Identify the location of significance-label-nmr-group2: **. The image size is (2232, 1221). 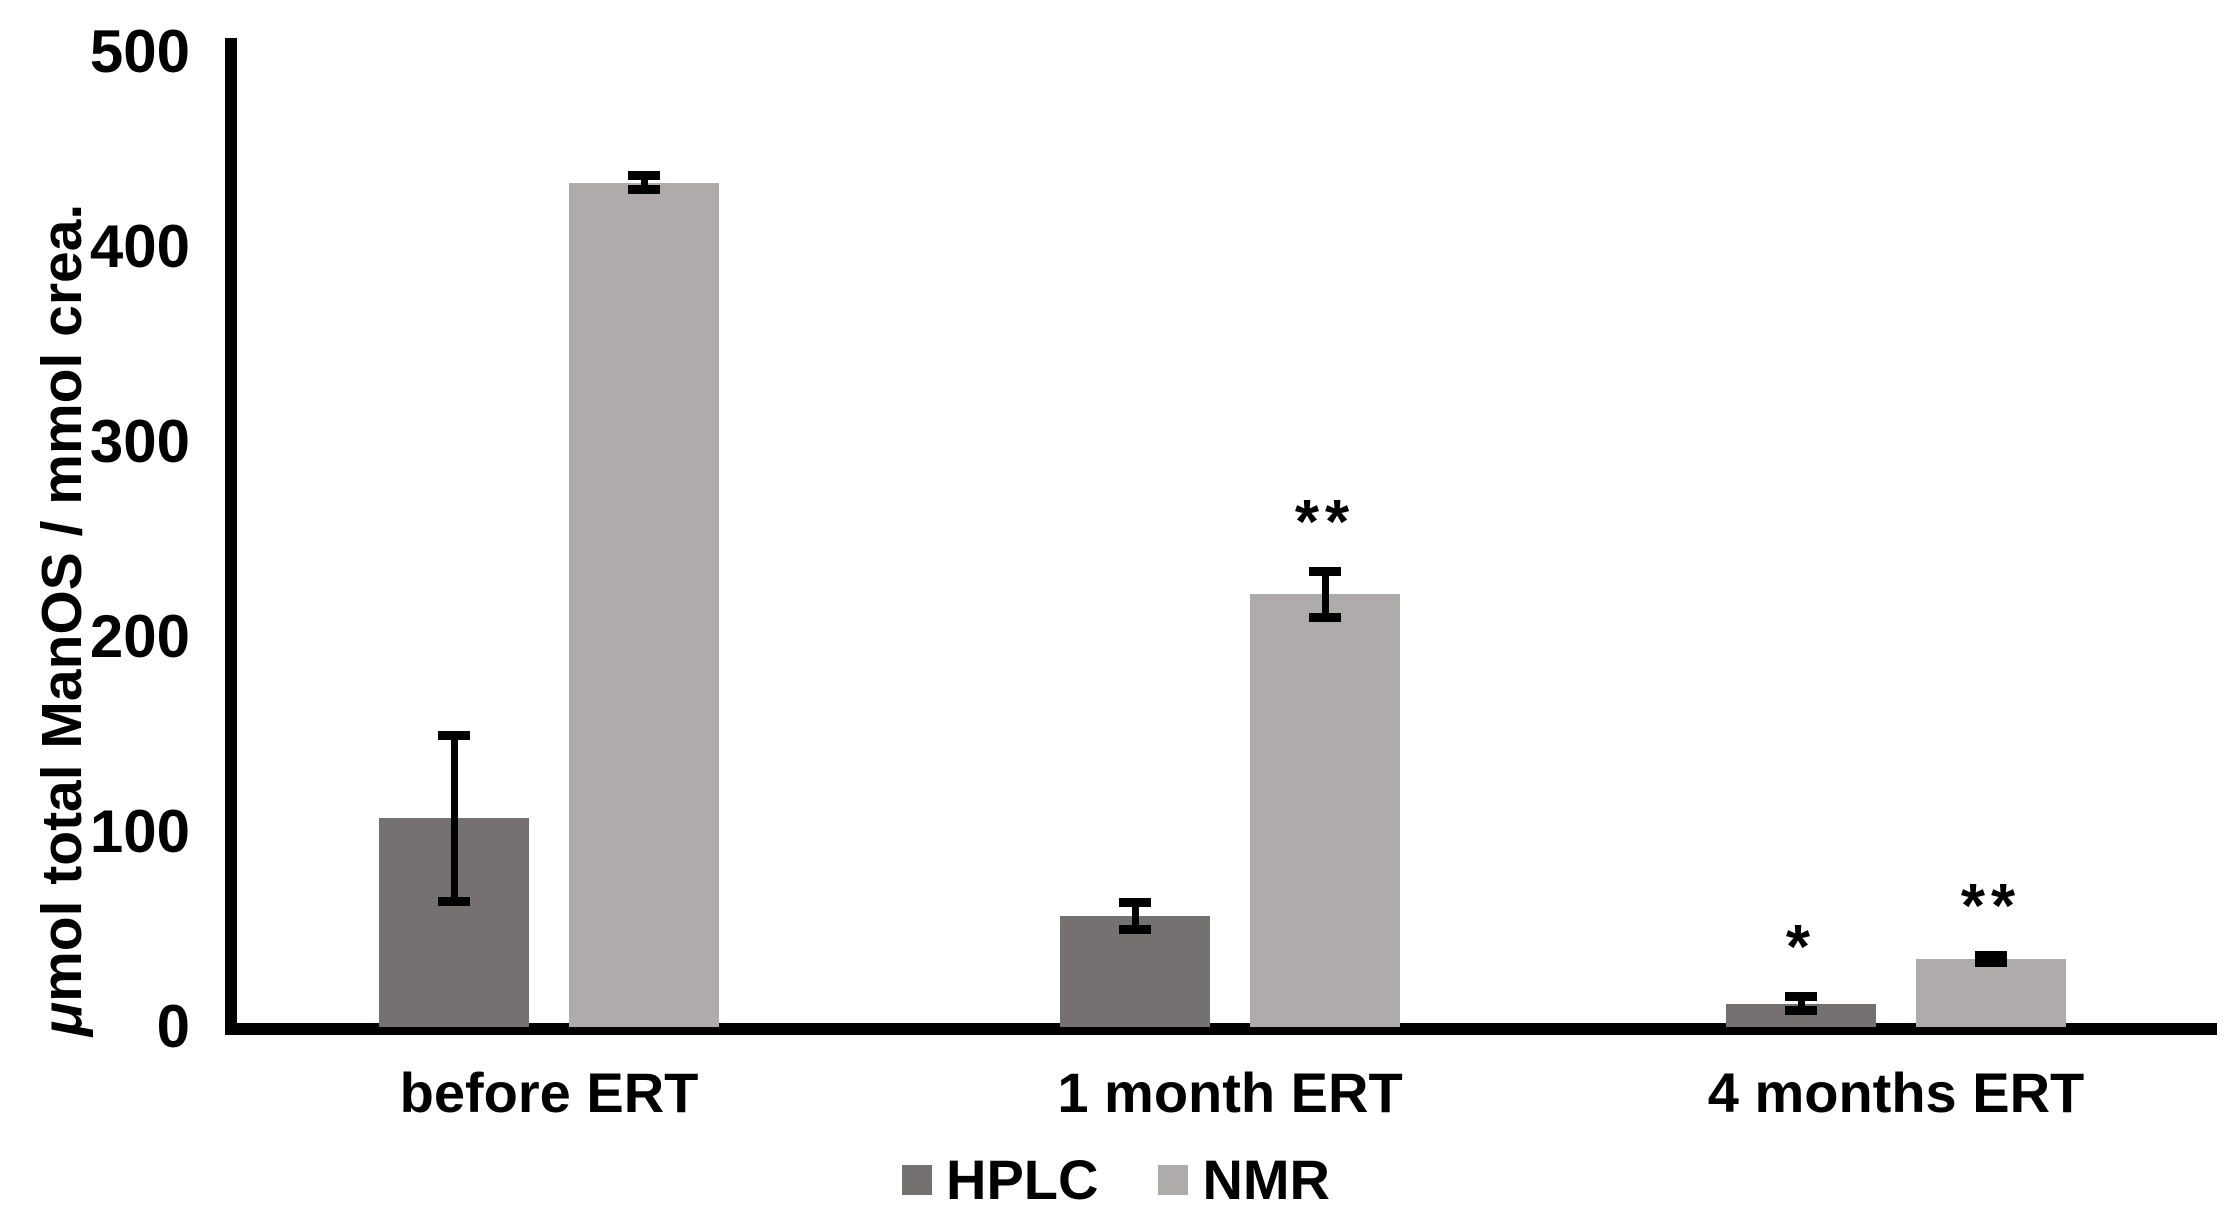
(1325, 522).